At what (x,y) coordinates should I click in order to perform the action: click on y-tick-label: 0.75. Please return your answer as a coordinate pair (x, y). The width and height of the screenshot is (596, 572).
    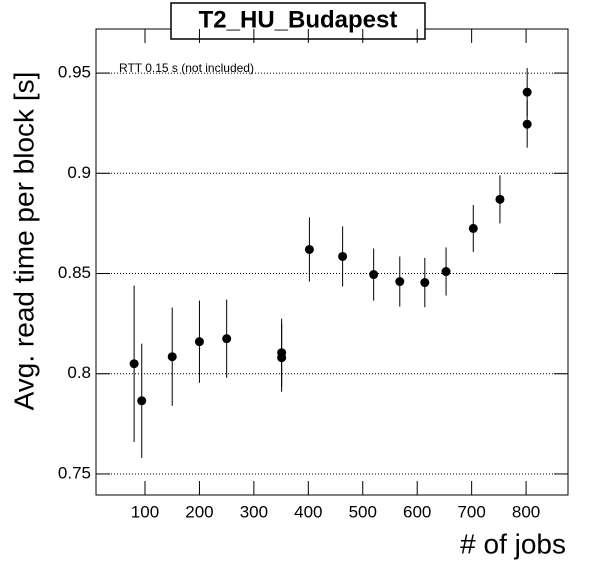
    Looking at the image, I should click on (74, 472).